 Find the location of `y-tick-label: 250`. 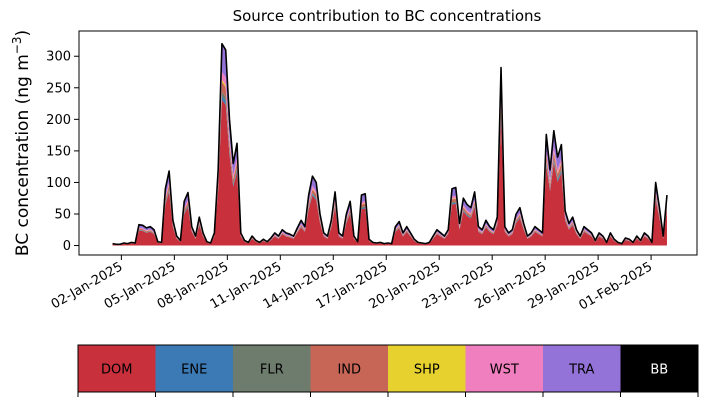

y-tick-label: 250 is located at coordinates (58, 88).